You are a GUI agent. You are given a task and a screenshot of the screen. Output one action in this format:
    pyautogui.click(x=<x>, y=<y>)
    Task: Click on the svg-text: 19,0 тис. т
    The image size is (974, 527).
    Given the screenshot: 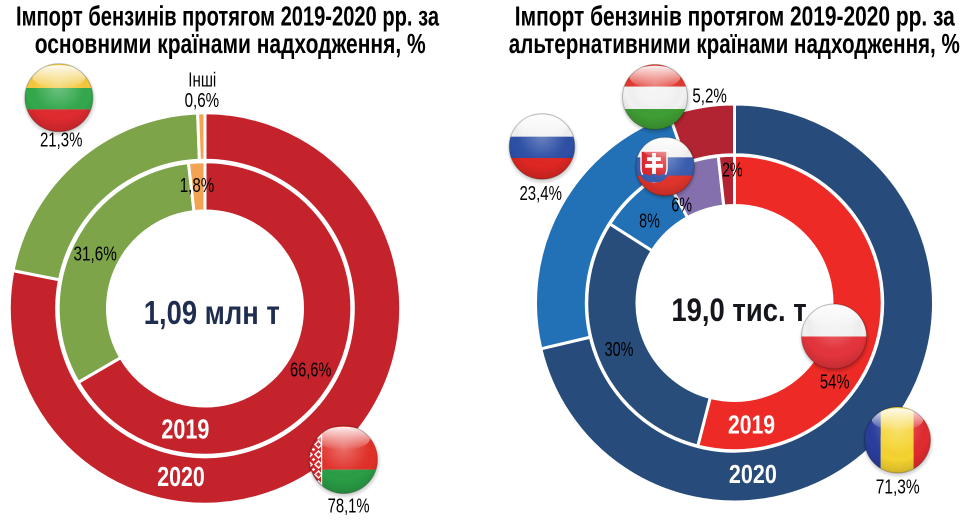 What is the action you would take?
    pyautogui.click(x=738, y=310)
    